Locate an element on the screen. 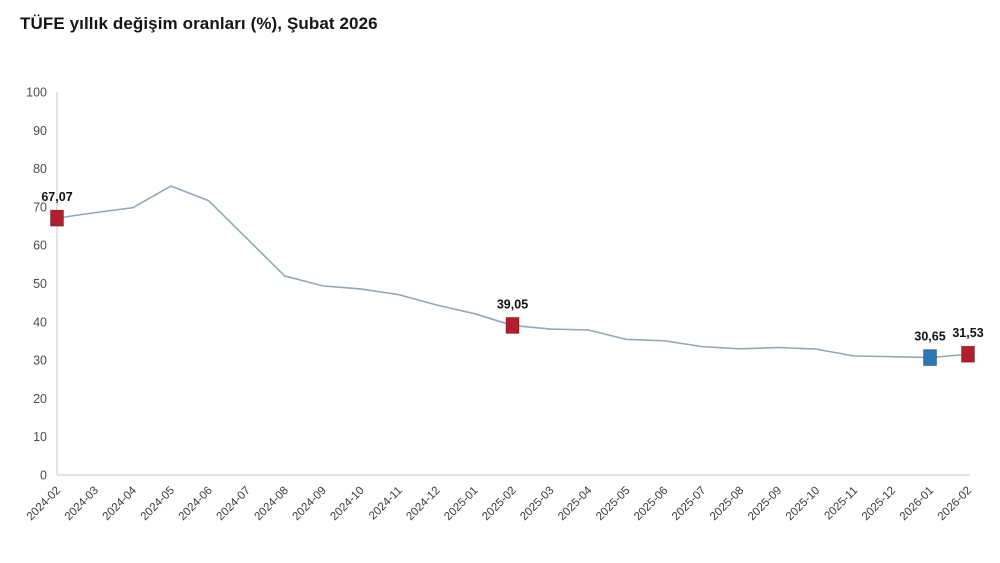  x-axis-tick-label: 2024-09 is located at coordinates (309, 504).